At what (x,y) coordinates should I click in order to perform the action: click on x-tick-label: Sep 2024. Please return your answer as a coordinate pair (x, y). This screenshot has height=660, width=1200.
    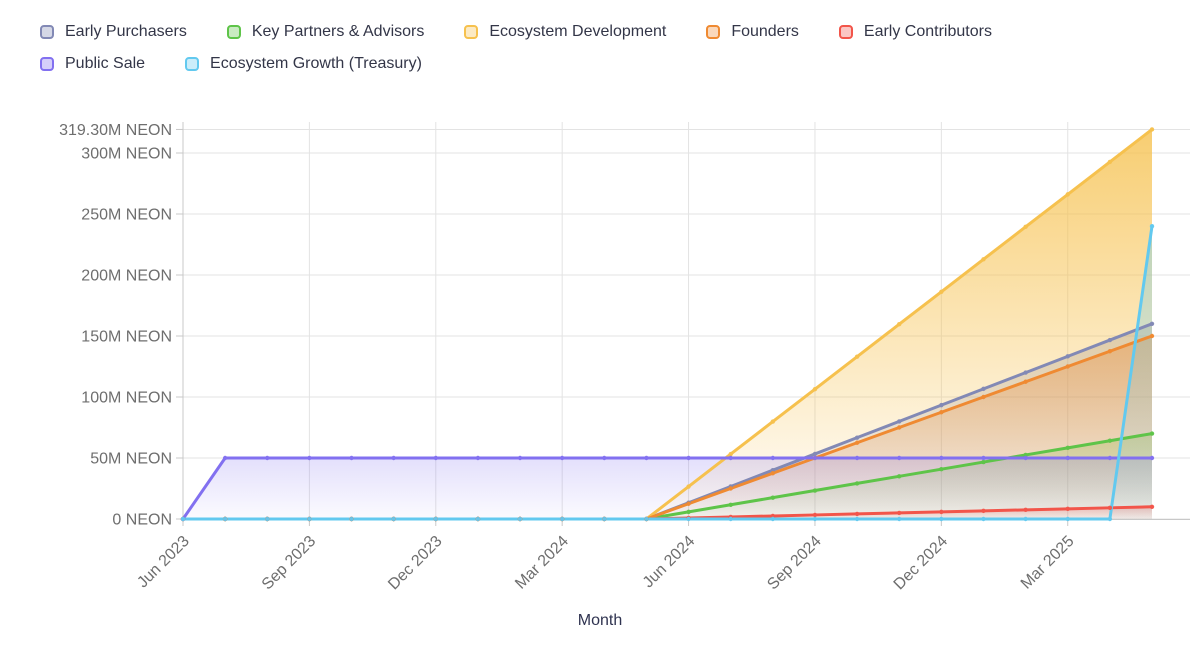
    Looking at the image, I should click on (794, 563).